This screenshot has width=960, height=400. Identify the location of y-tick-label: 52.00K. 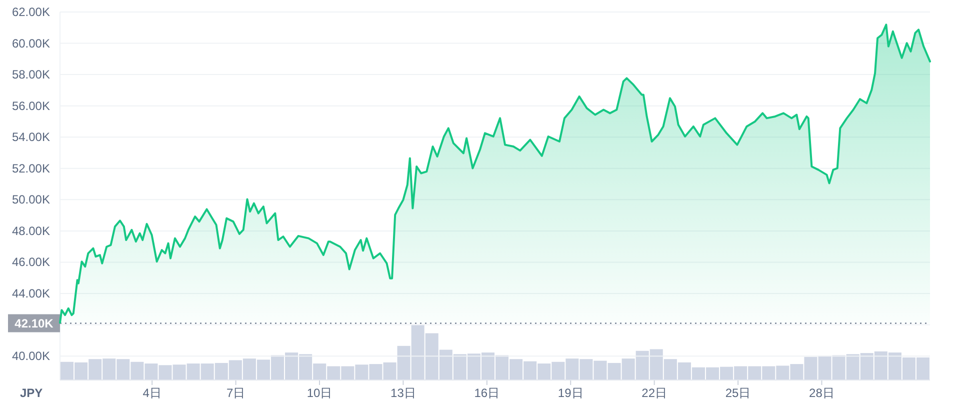
(31, 168).